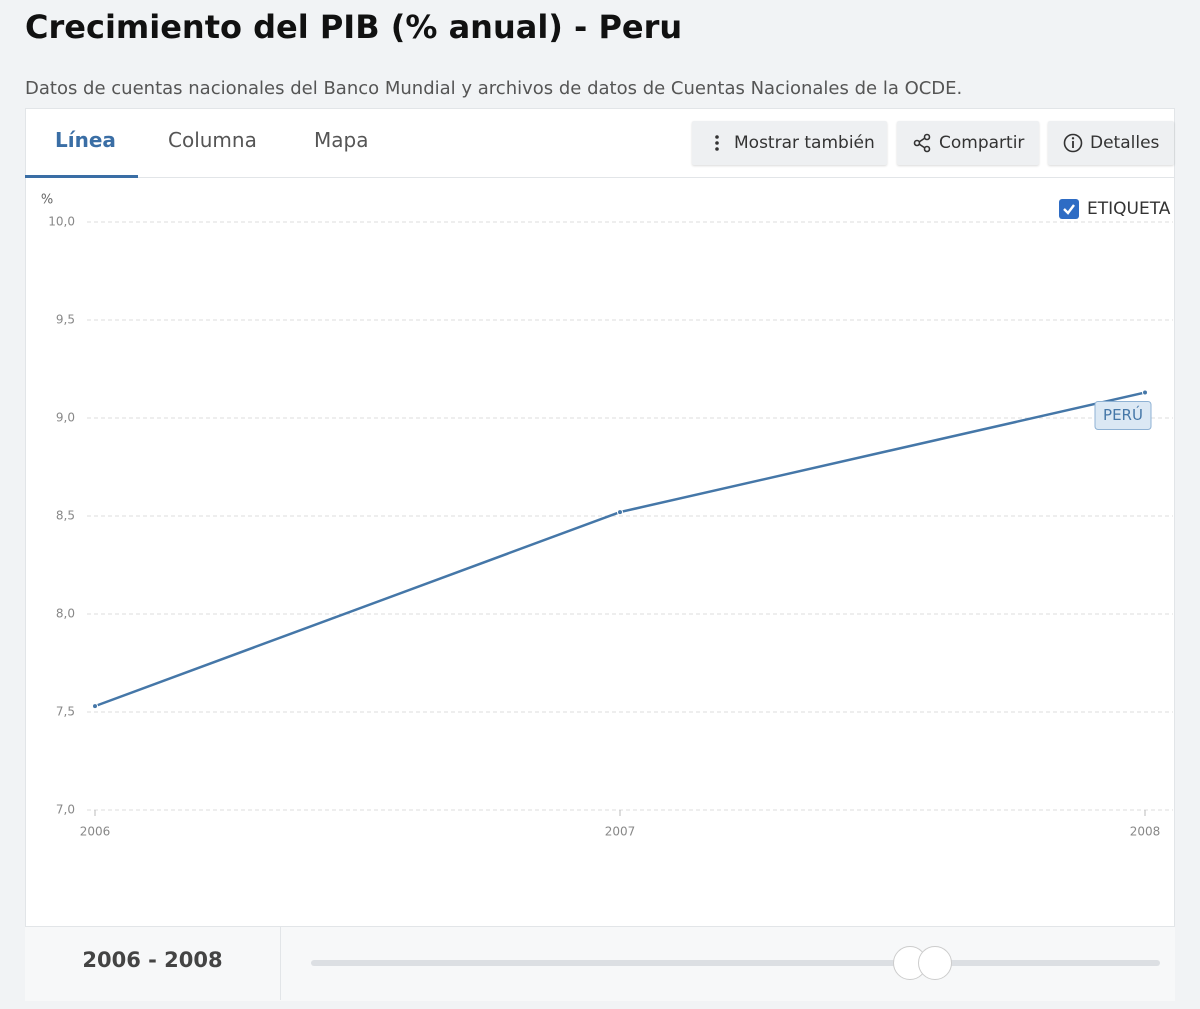  Describe the element at coordinates (982, 143) in the screenshot. I see `button-label: Compartir` at that location.